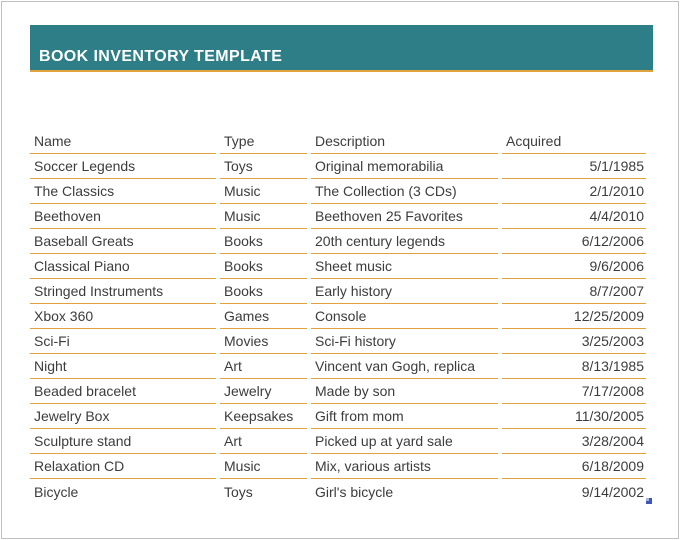 Image resolution: width=680 pixels, height=540 pixels. What do you see at coordinates (123, 191) in the screenshot?
I see `cell-name: The Classics` at bounding box center [123, 191].